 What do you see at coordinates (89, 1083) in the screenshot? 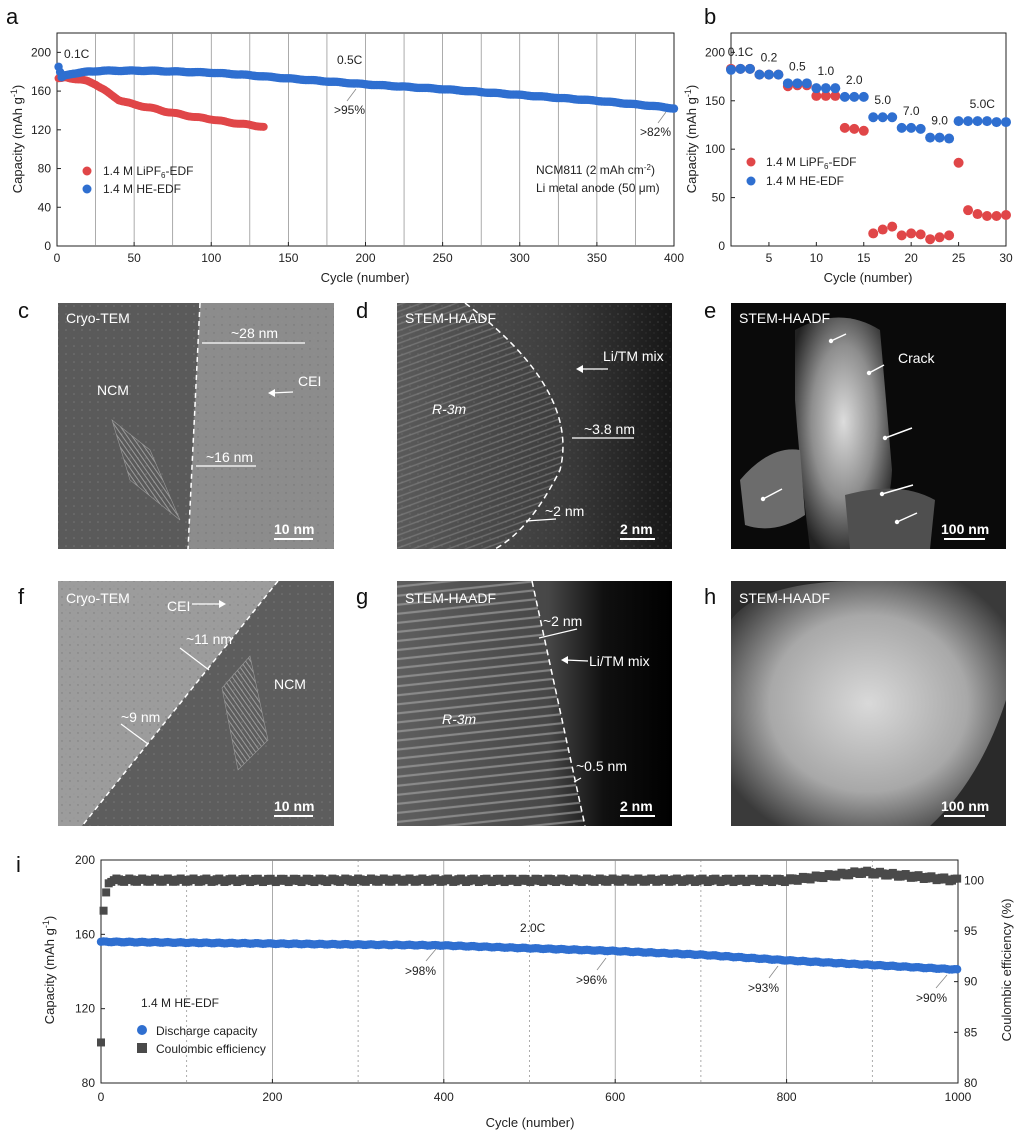
I see `panel-i-y-tick-label: 80` at bounding box center [89, 1083].